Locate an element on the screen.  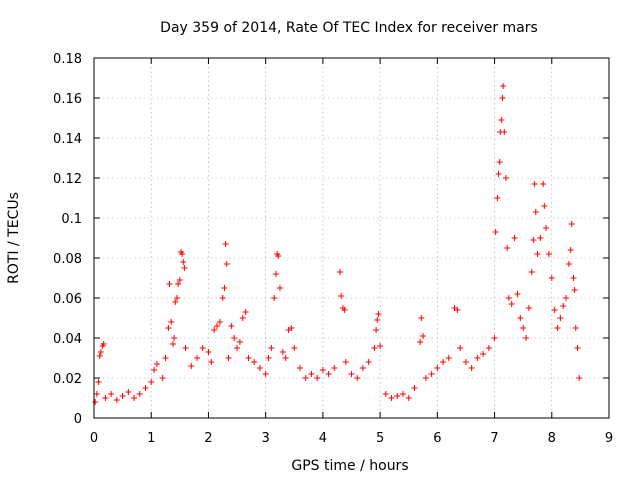
y-tick-label: 0.02 is located at coordinates (67, 379).